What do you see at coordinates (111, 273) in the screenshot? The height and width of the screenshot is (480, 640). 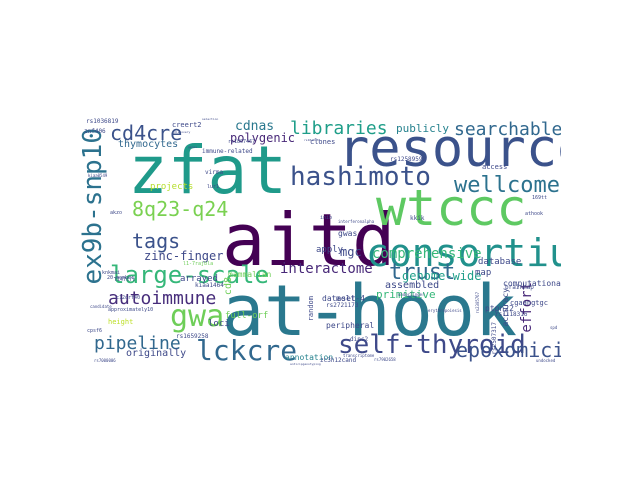 I see `word-knkmai: knkmai` at bounding box center [111, 273].